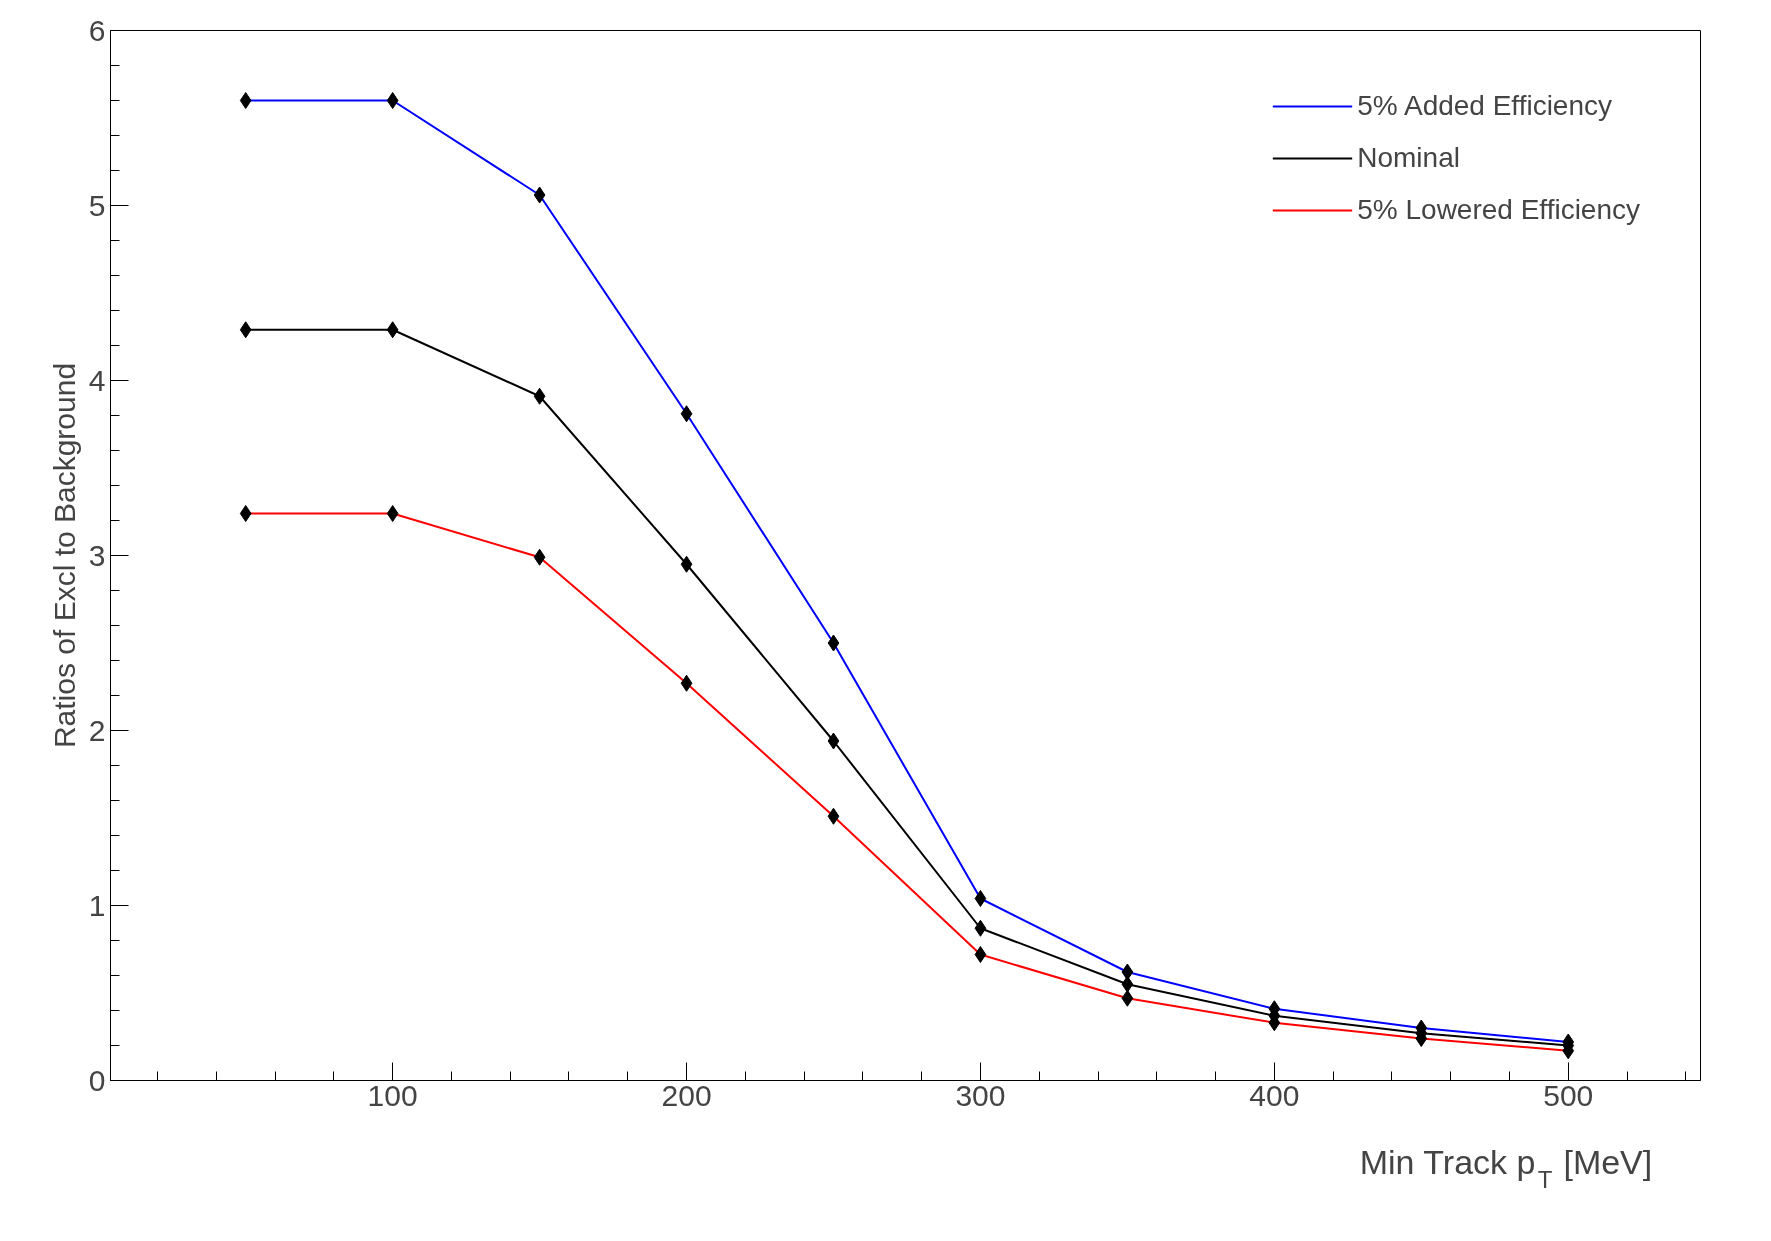  Describe the element at coordinates (1408, 158) in the screenshot. I see `legend-label: Nominal` at that location.